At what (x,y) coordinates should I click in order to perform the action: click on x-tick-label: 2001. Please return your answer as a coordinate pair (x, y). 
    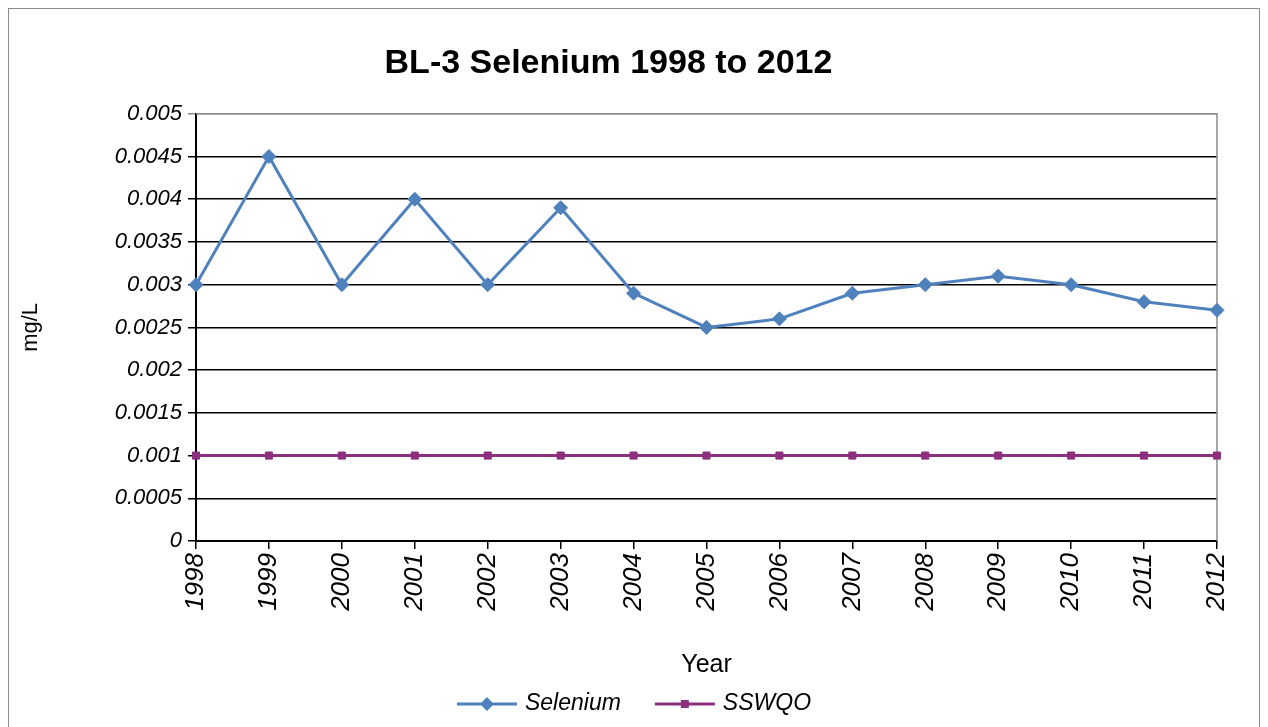
    Looking at the image, I should click on (413, 582).